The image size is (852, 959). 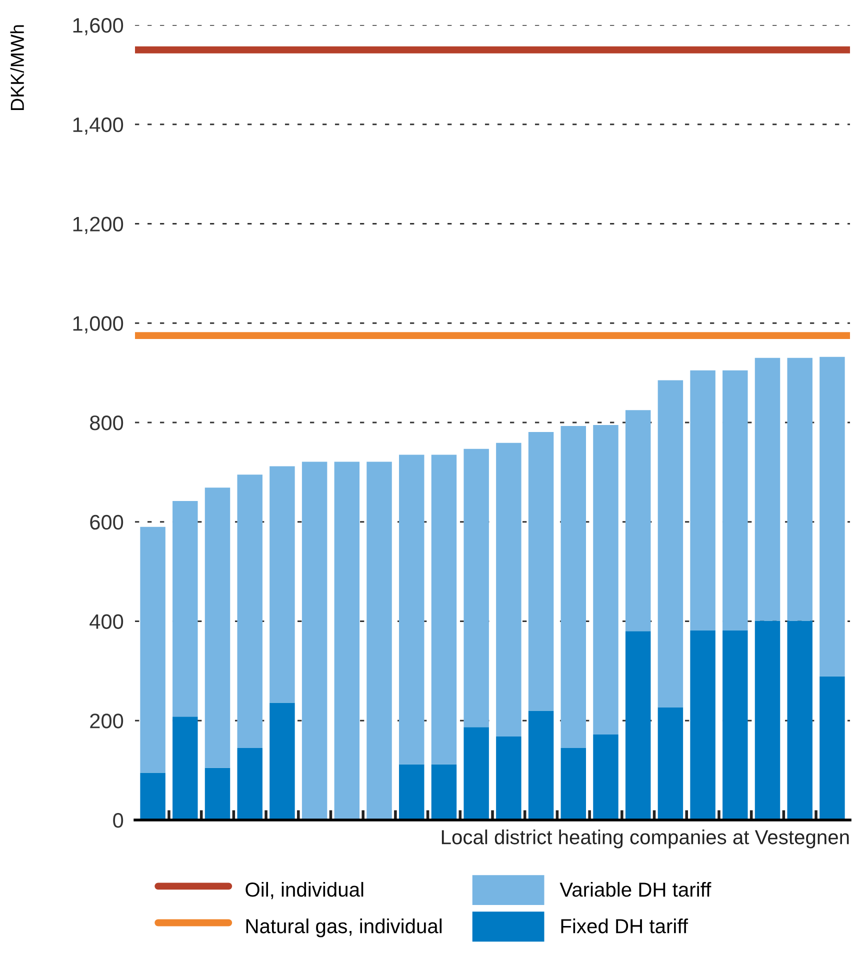 I want to click on y-tick-label: 1,600, so click(x=98, y=27).